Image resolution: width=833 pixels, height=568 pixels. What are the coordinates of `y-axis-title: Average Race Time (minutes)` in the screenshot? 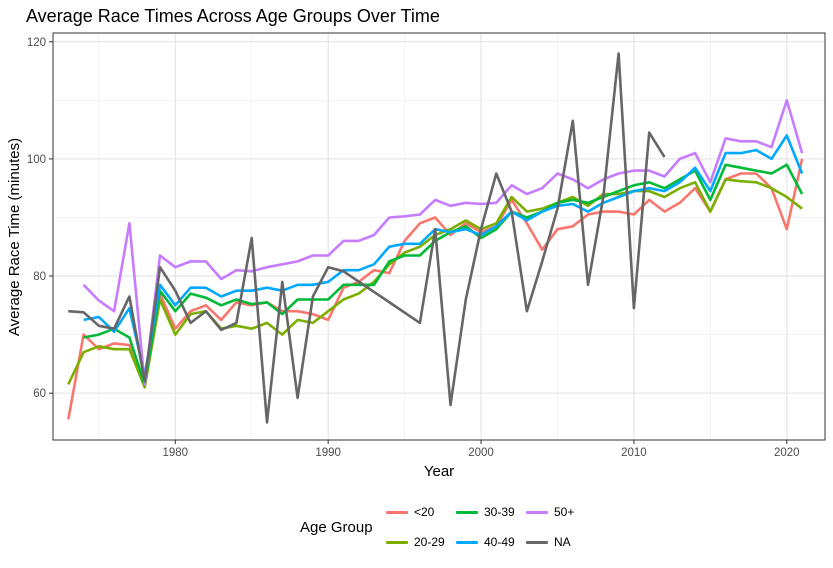 It's located at (14, 237).